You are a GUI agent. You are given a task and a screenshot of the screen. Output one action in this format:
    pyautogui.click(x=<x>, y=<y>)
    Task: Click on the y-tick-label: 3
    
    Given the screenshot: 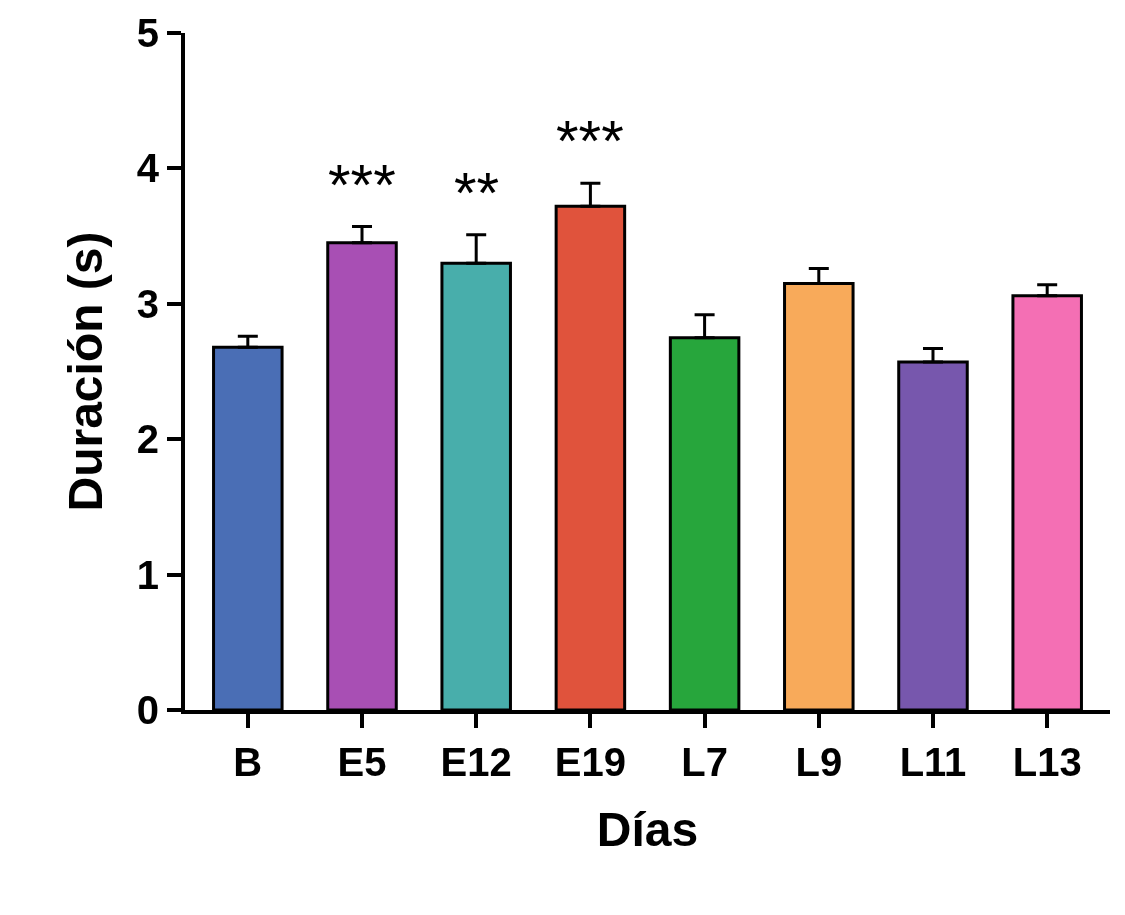 What is the action you would take?
    pyautogui.click(x=147, y=303)
    